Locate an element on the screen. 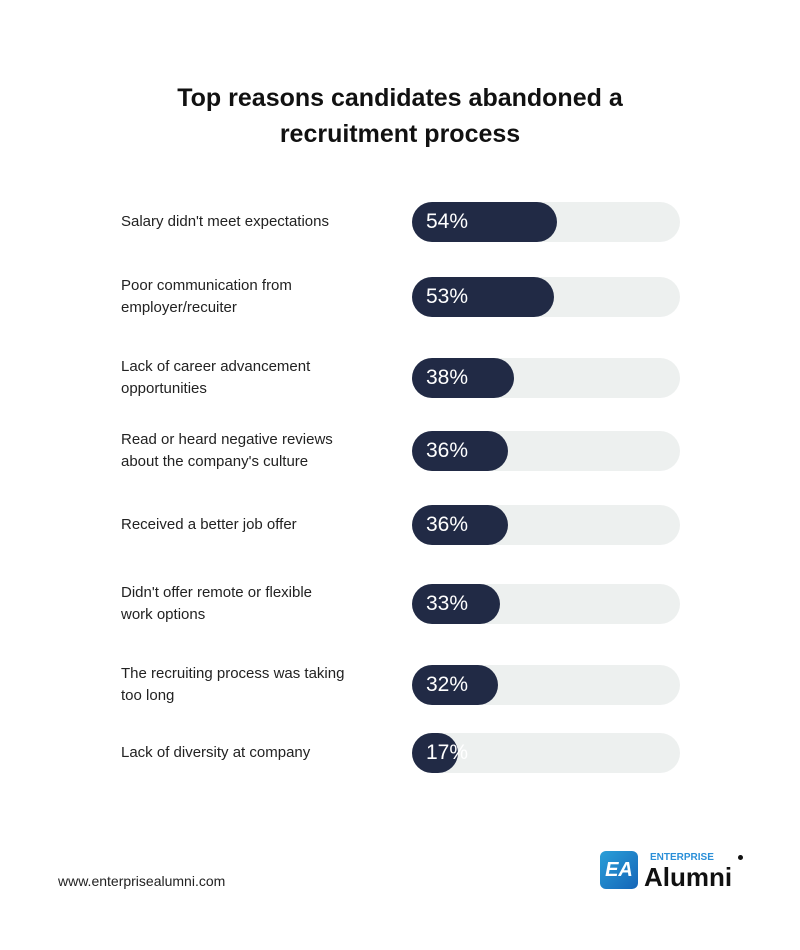  category-label-line: Lack of diversity at company is located at coordinates (216, 752).